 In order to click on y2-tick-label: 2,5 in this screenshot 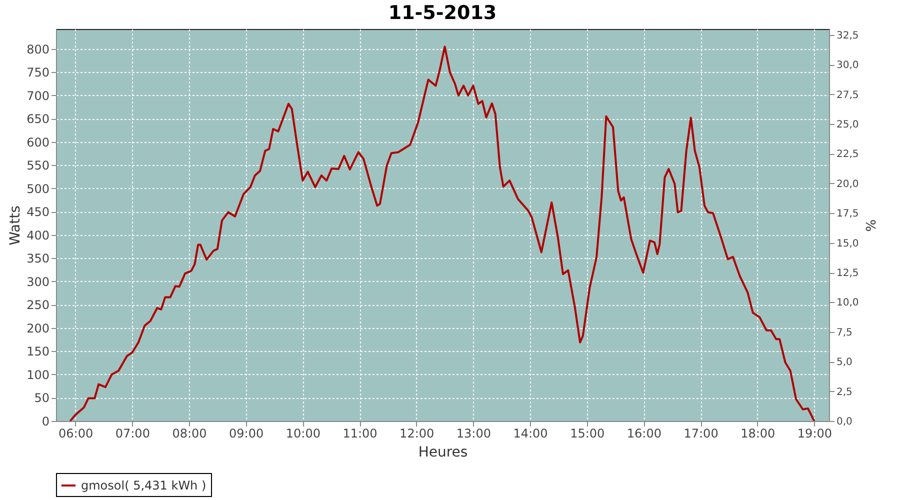, I will do `click(844, 392)`.